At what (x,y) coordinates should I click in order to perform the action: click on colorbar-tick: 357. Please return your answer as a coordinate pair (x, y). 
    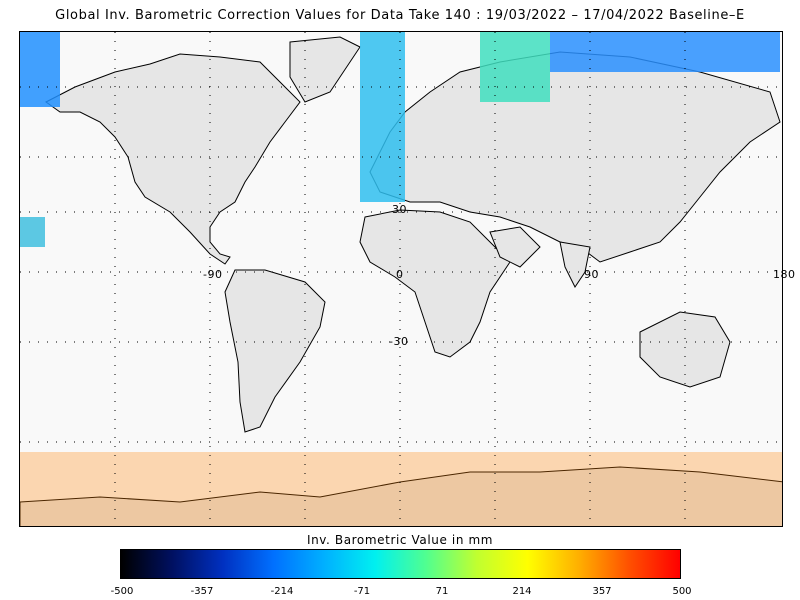
    Looking at the image, I should click on (602, 591).